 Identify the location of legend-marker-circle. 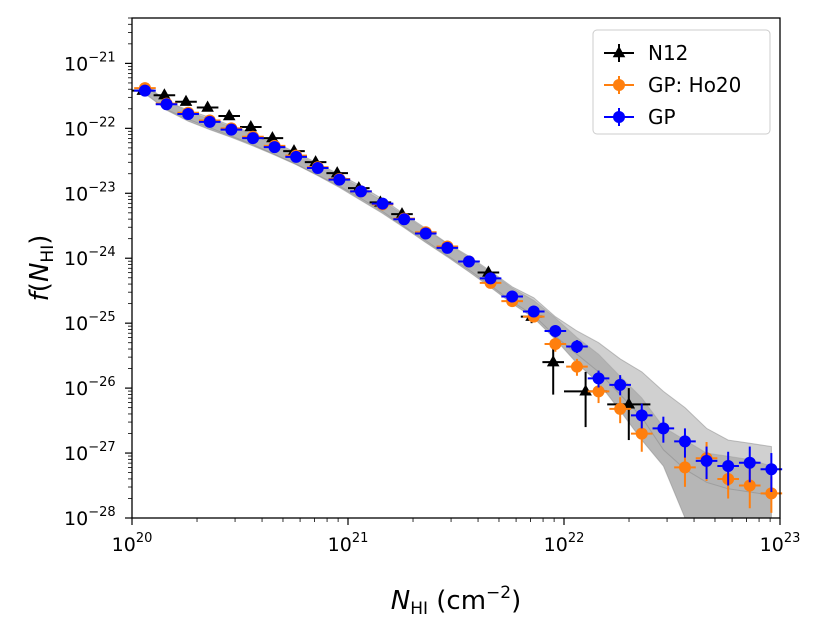
(619, 85).